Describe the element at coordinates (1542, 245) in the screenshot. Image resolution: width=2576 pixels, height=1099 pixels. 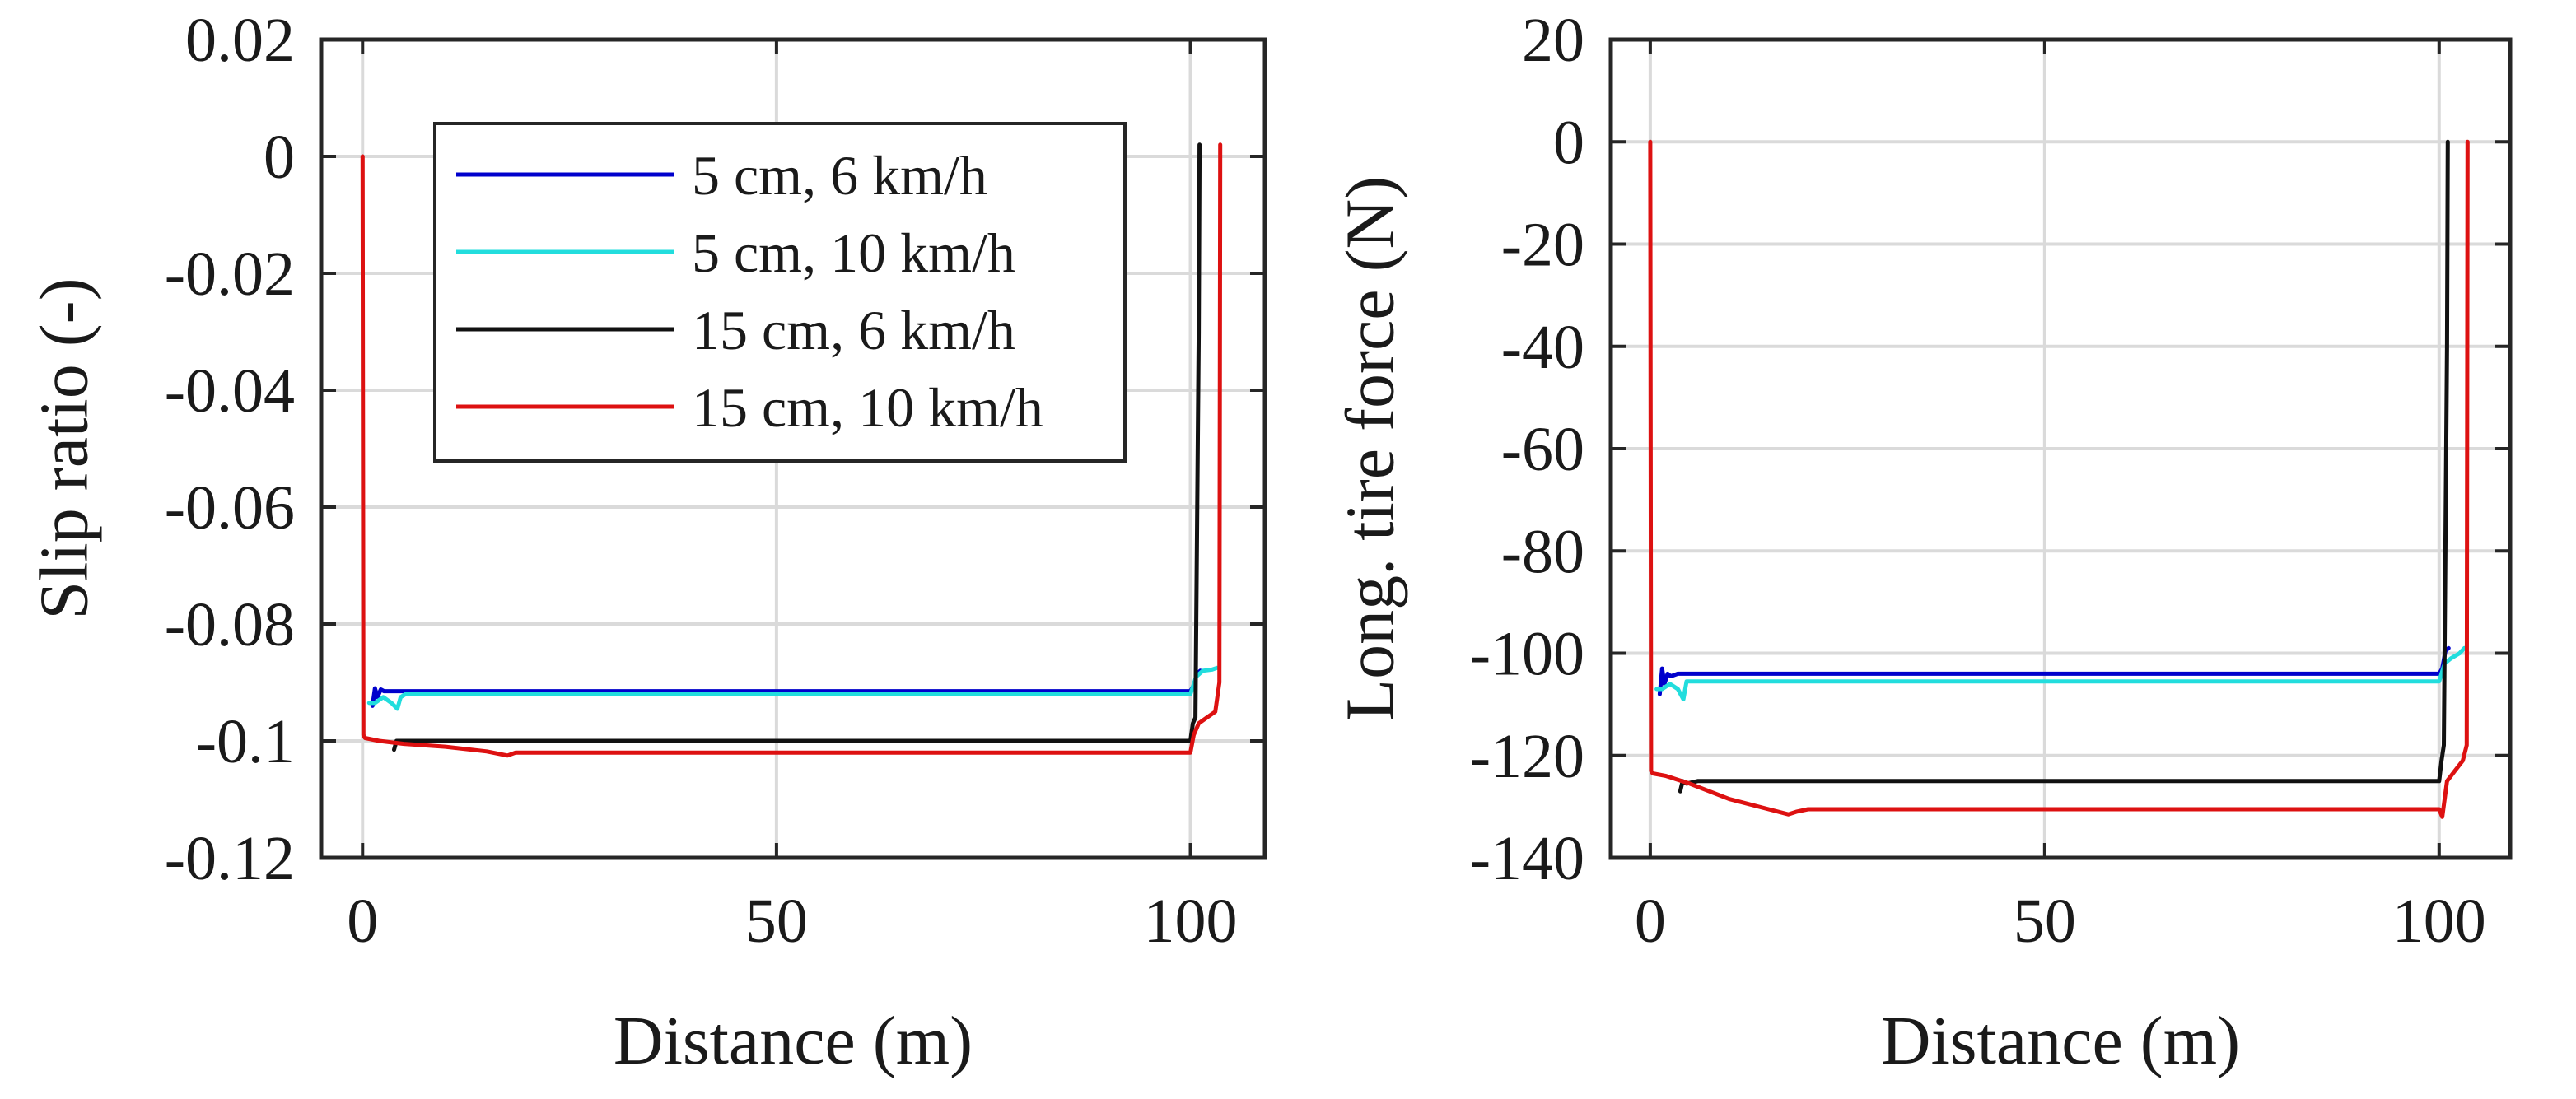
I see `chart-1-y-tick-label: -20` at that location.